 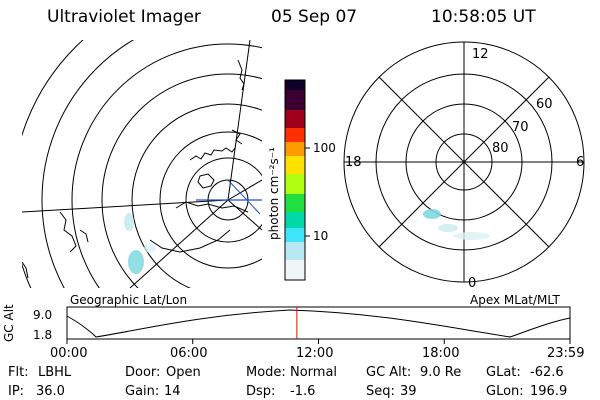 What do you see at coordinates (142, 391) in the screenshot?
I see `info-gain-label: Gain:` at bounding box center [142, 391].